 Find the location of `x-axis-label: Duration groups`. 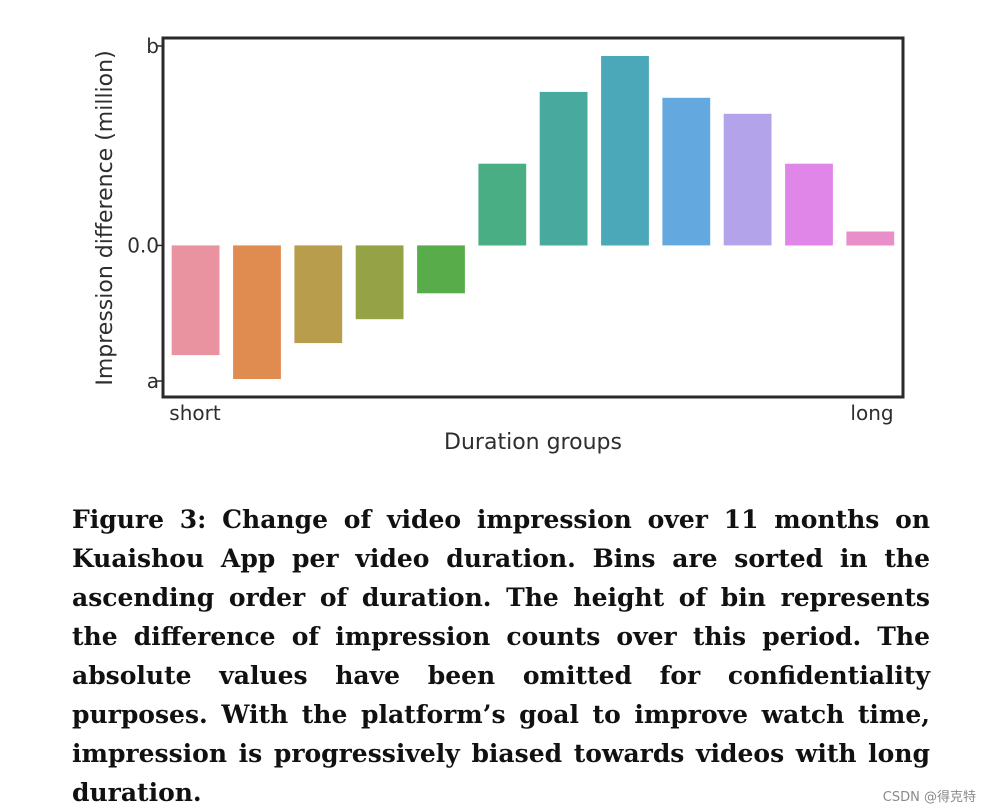

x-axis-label: Duration groups is located at coordinates (533, 442).